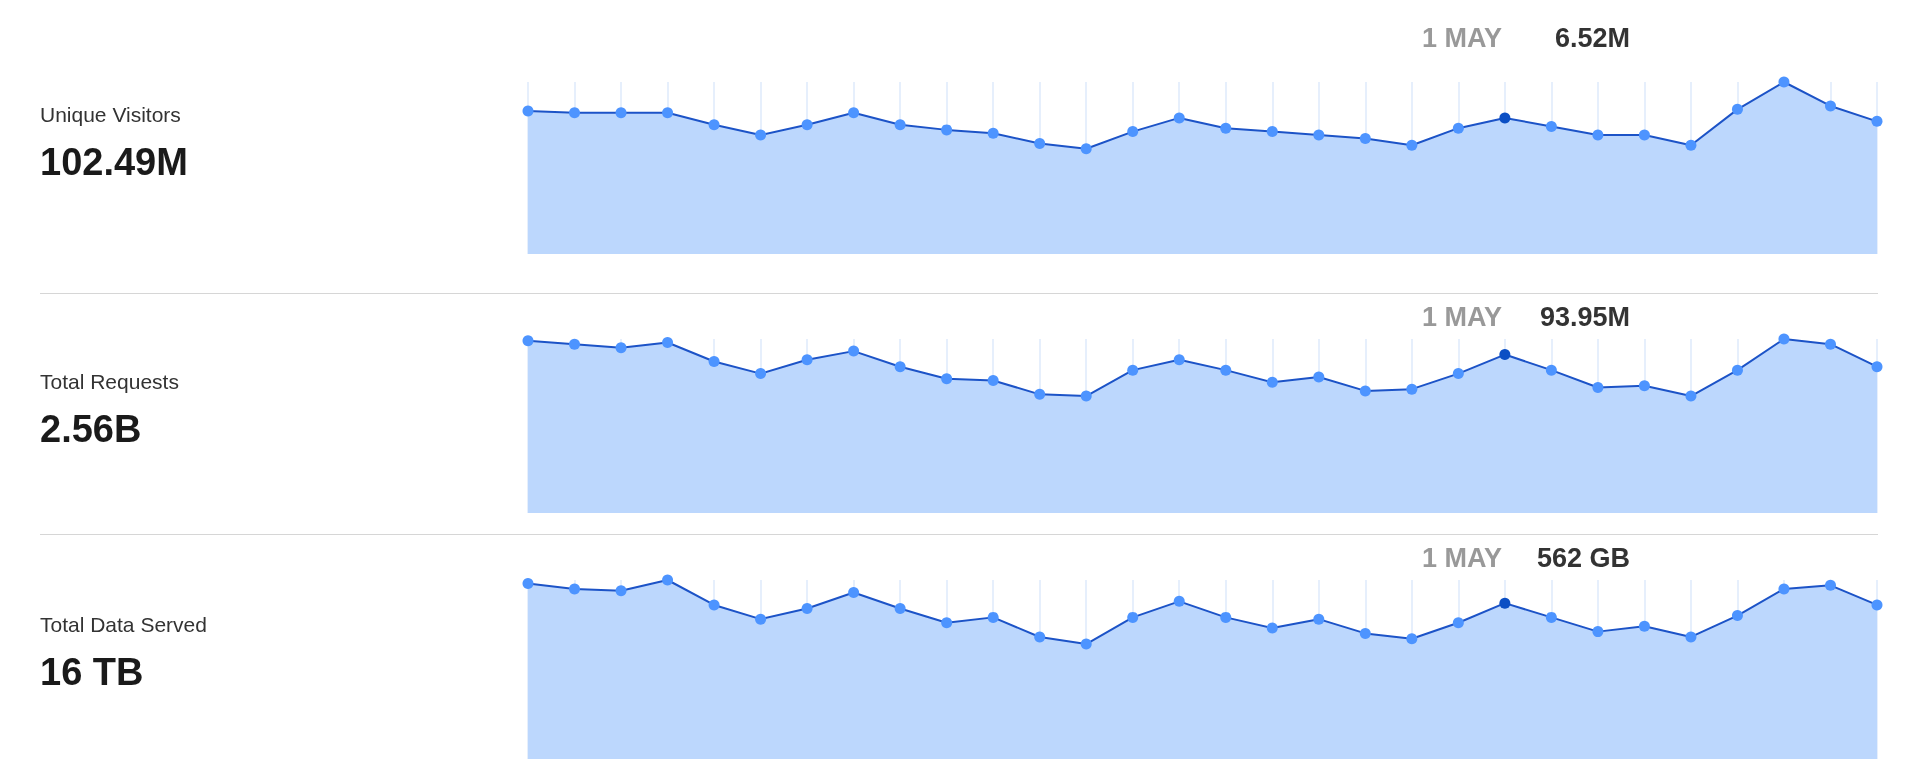  Describe the element at coordinates (114, 162) in the screenshot. I see `text: 102.49M` at that location.